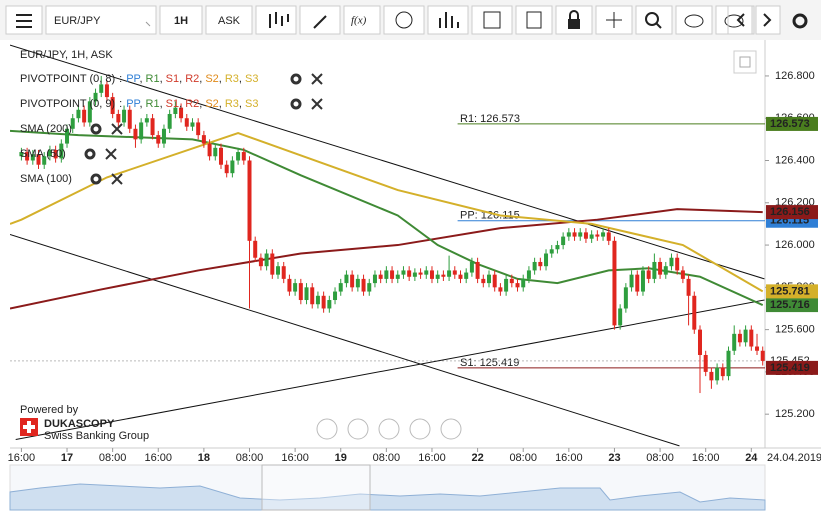 This screenshot has width=821, height=519. Describe the element at coordinates (694, 20) in the screenshot. I see `upload-button` at that location.